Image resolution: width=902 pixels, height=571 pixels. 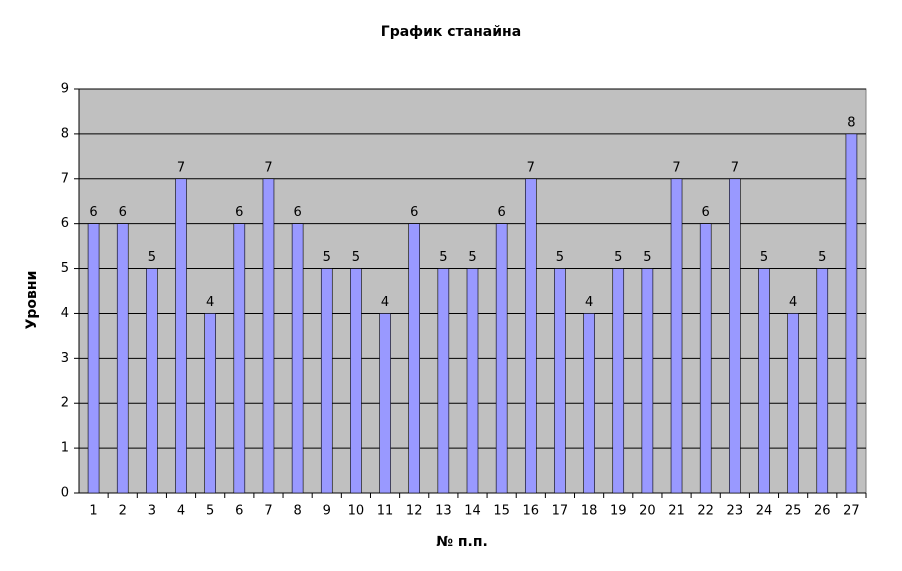 I want to click on x-tick-label: 1, so click(x=93, y=511).